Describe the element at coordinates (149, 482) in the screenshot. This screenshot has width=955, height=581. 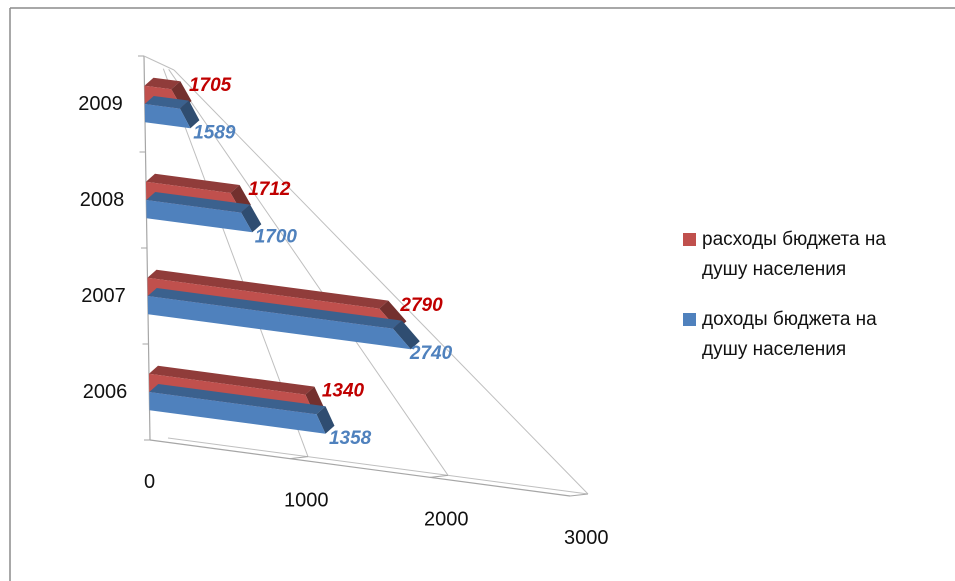
I see `x-tick-label: 0` at that location.